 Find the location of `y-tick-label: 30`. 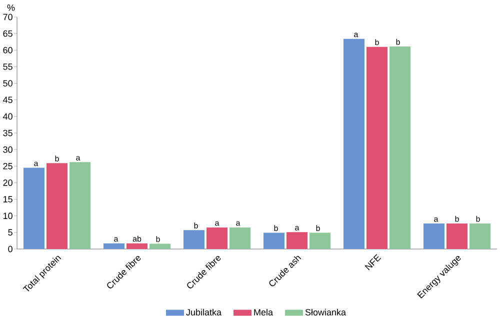

y-tick-label: 30 is located at coordinates (7, 149).